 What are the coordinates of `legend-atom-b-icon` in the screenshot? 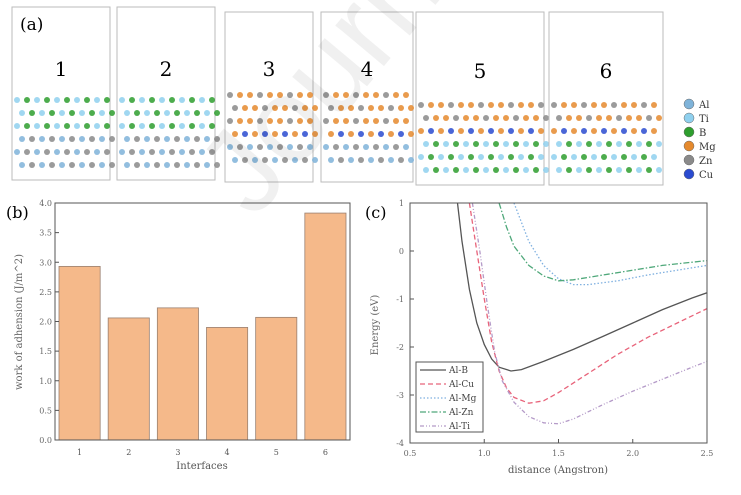 It's located at (689, 132).